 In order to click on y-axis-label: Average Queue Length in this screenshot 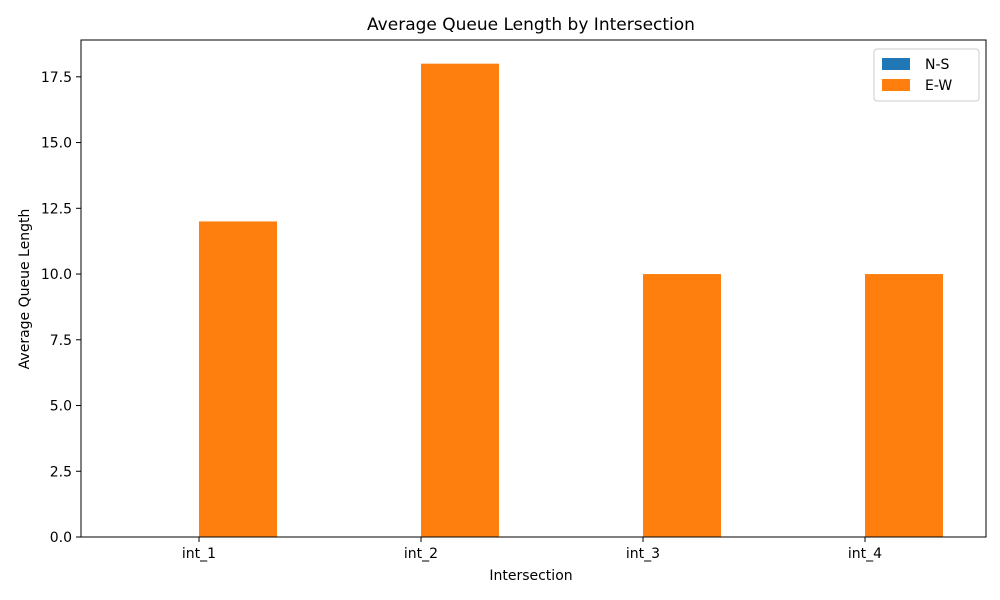, I will do `click(25, 289)`.